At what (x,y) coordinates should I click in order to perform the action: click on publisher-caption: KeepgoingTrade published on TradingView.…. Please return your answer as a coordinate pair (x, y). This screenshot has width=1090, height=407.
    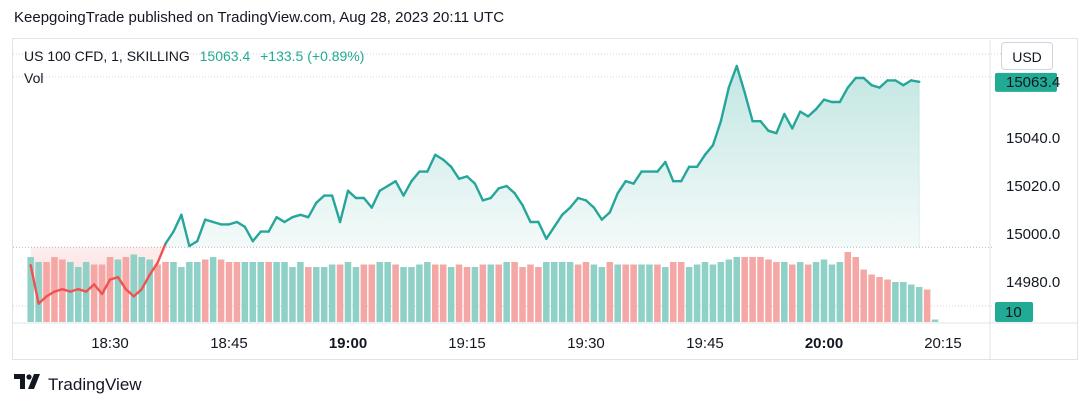
    Looking at the image, I should click on (259, 17).